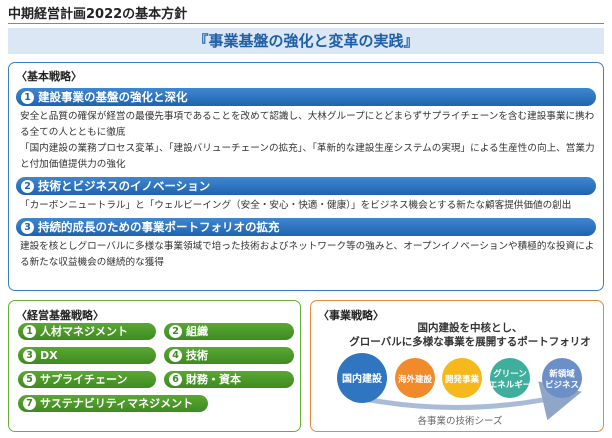  I want to click on management-pill: 4 技術, so click(229, 355).